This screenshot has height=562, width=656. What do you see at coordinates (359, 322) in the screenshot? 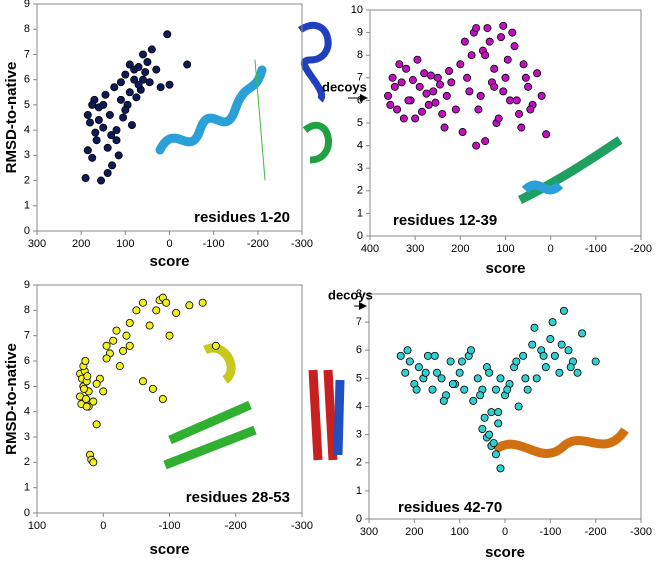
I see `y-tick-label: 7` at bounding box center [359, 322].